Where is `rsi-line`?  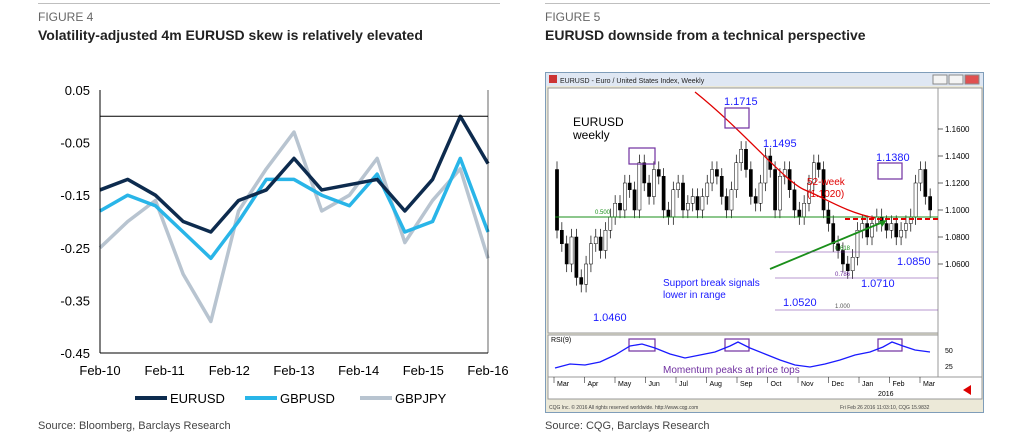 rsi-line is located at coordinates (742, 355).